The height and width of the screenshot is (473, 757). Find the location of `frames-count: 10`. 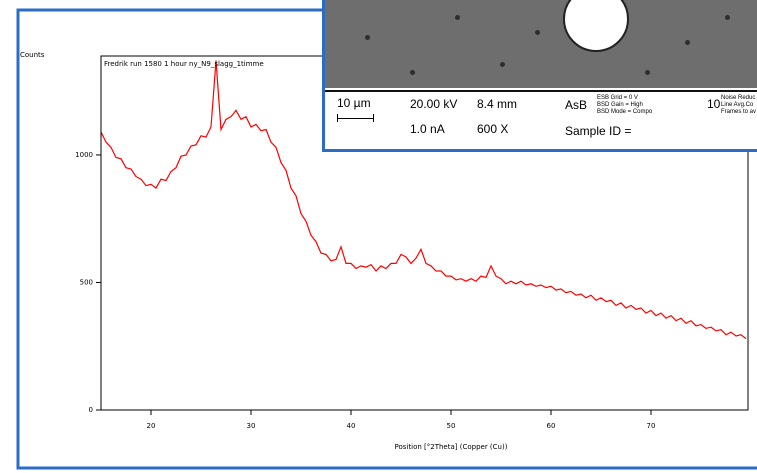

frames-count: 10 is located at coordinates (714, 104).